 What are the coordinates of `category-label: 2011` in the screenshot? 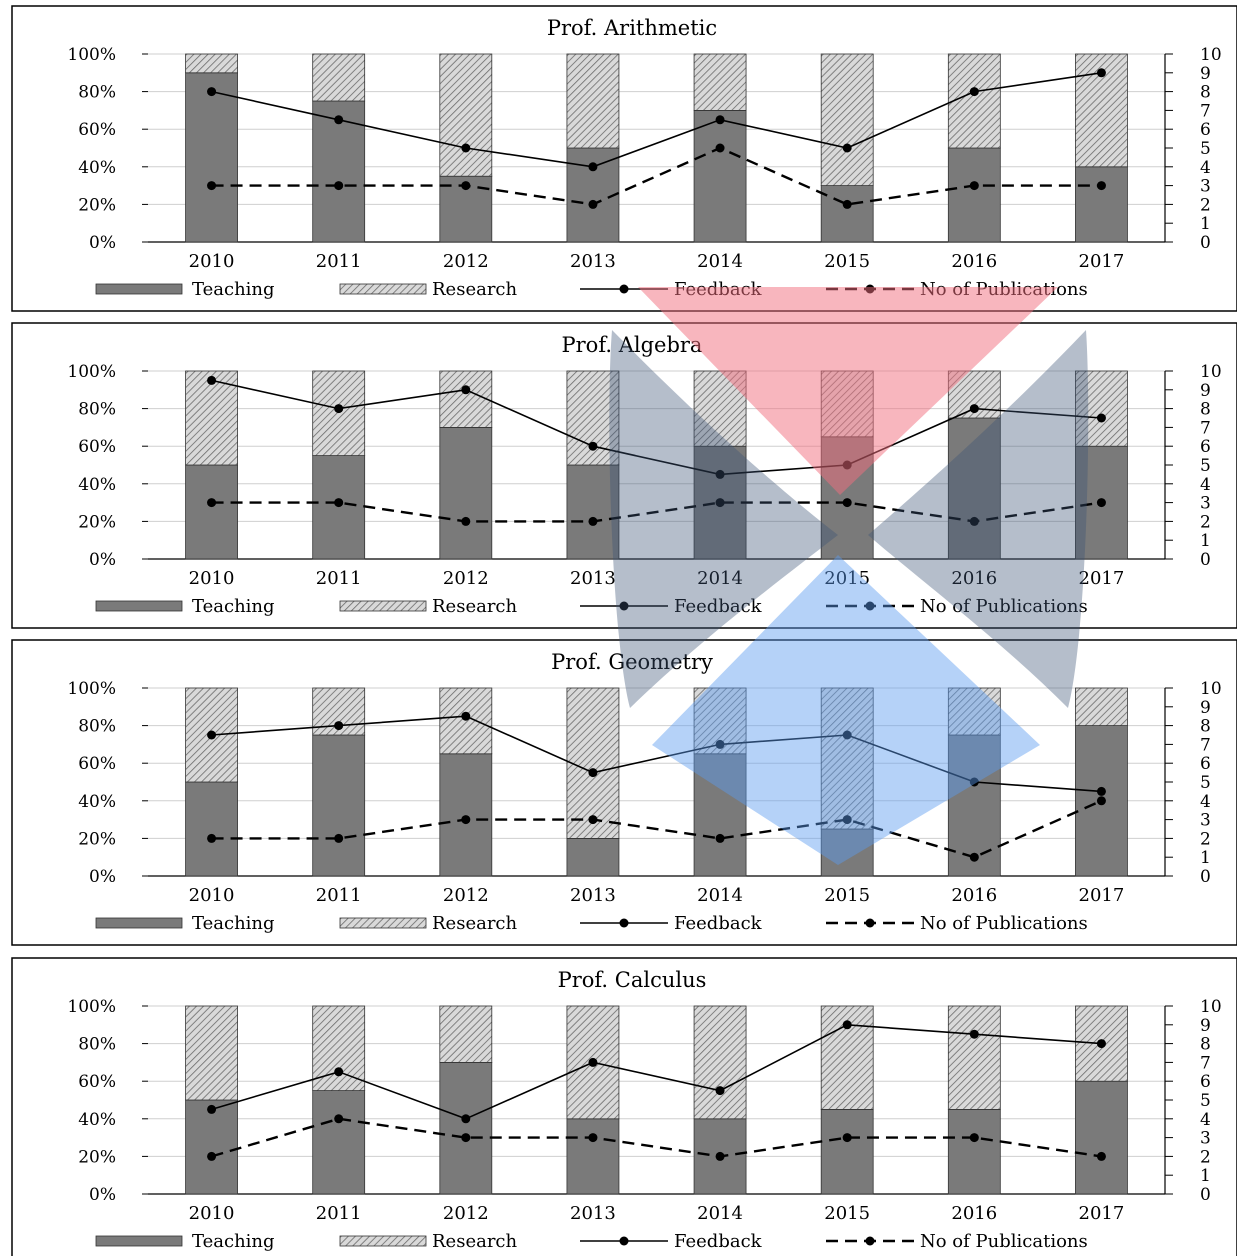 It's located at (339, 578).